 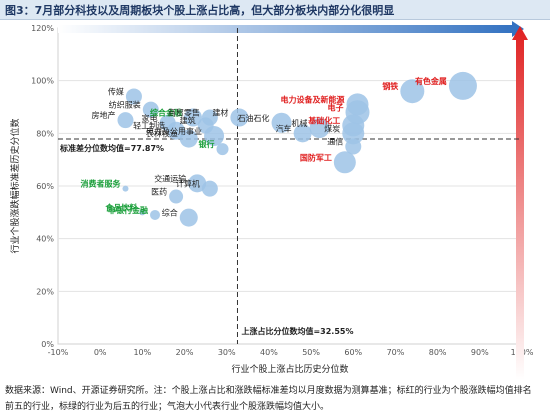 What do you see at coordinates (480, 352) in the screenshot?
I see `x-tick-label: 90%` at bounding box center [480, 352].